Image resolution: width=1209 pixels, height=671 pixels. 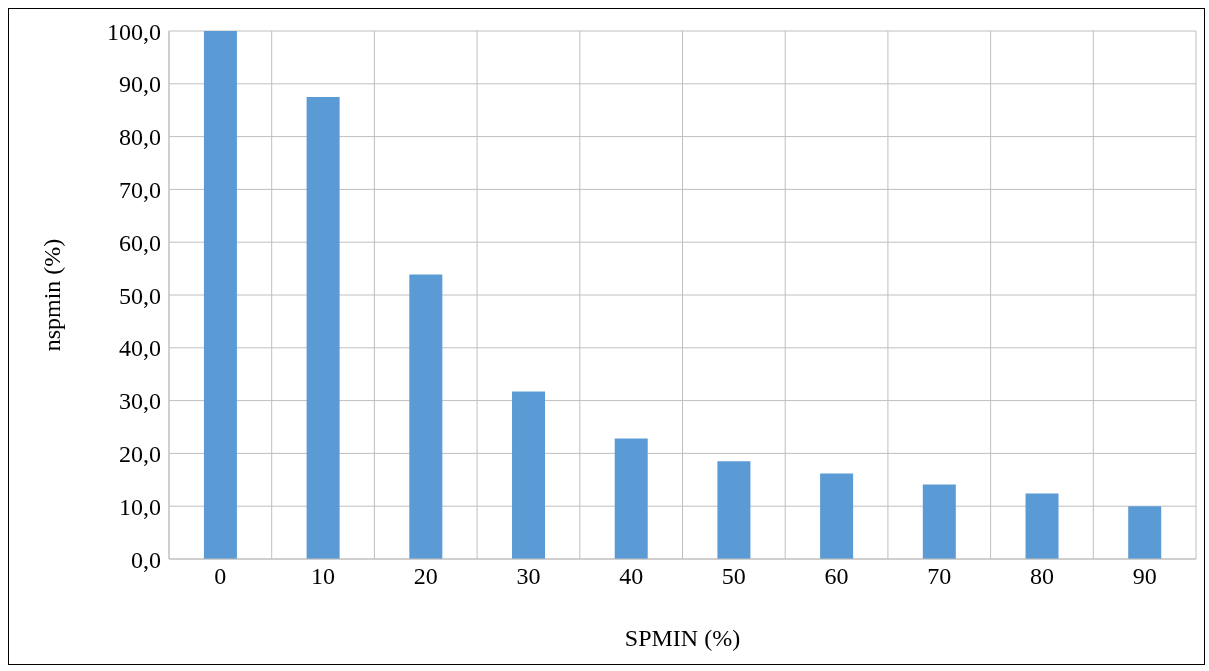 What do you see at coordinates (134, 31) in the screenshot?
I see `y-tick-label: 100,0` at bounding box center [134, 31].